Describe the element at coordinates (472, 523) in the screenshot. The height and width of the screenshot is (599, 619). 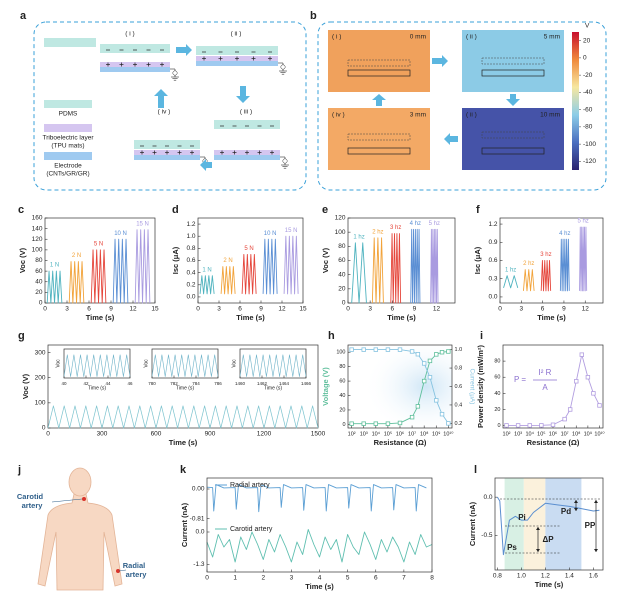
I see `y-axis-label: Current (nA)` at that location.